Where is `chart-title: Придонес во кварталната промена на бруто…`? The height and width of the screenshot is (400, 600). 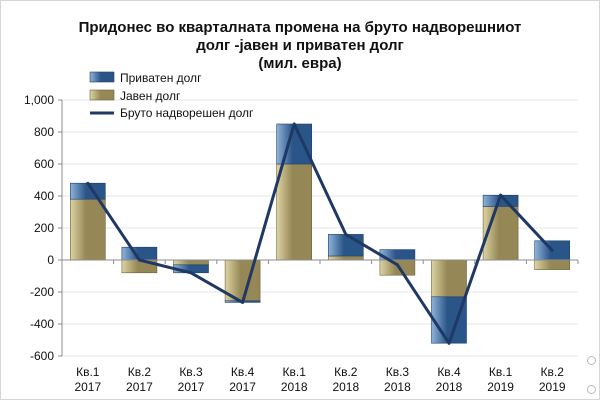
chart-title: Придонес во кварталната промена на бруто… is located at coordinates (300, 45).